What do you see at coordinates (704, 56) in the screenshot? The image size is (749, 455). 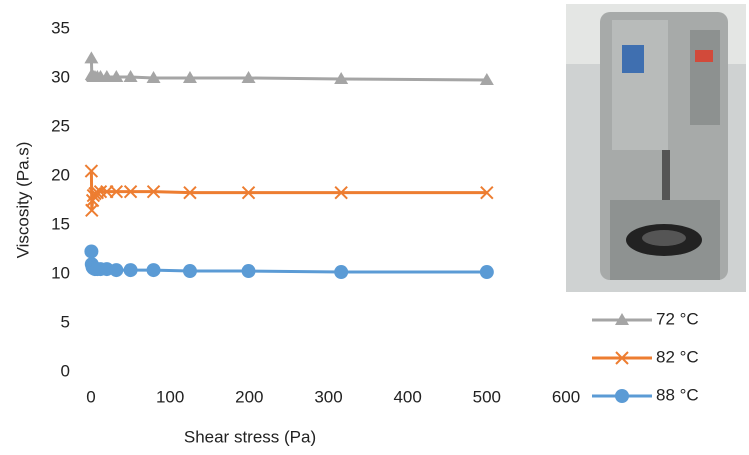 I see `photo-screen` at bounding box center [704, 56].